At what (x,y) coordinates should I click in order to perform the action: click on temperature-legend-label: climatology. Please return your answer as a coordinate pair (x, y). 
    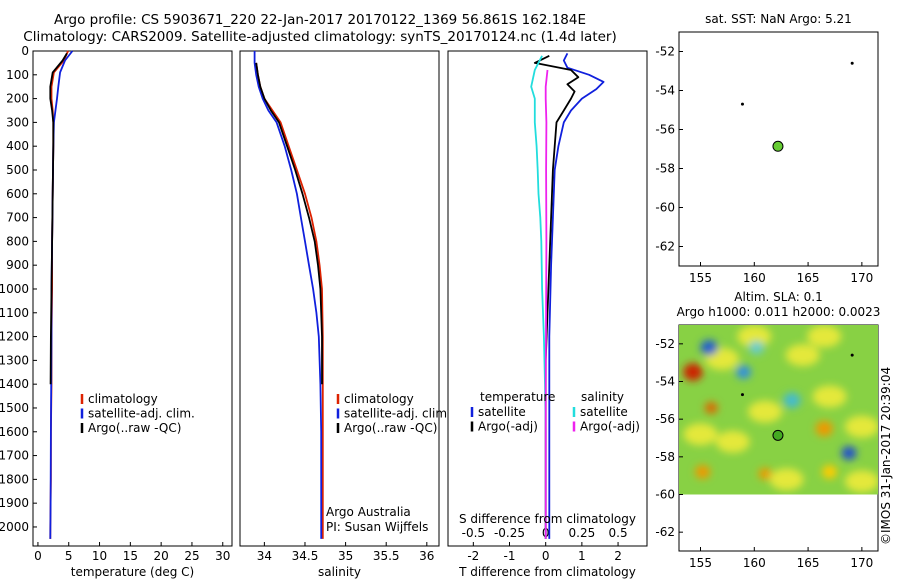
    Looking at the image, I should click on (123, 399).